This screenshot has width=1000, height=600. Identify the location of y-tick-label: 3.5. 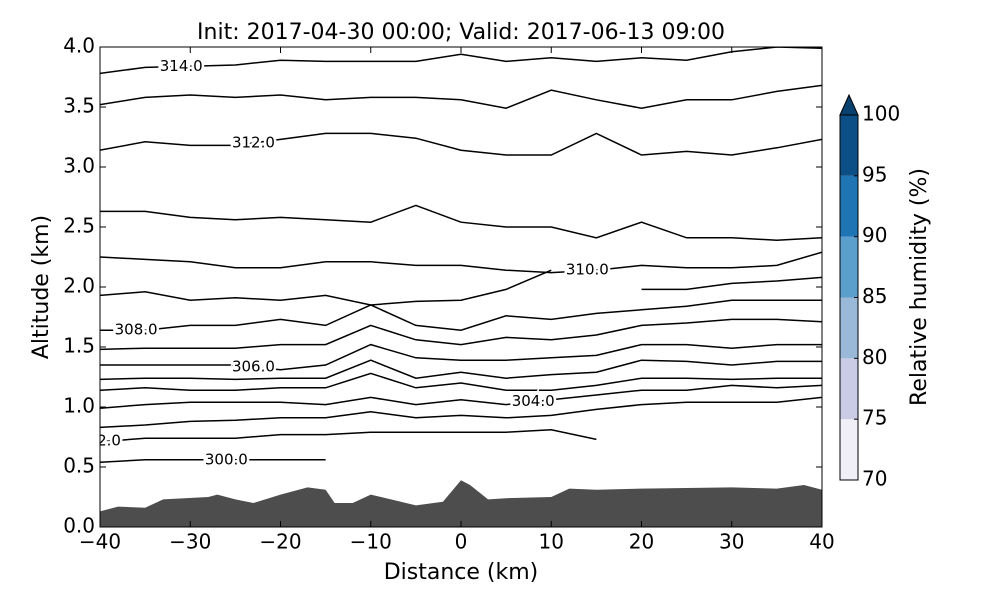
(79, 106).